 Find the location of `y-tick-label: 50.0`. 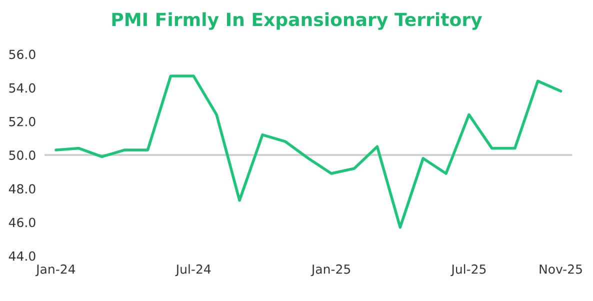

y-tick-label: 50.0 is located at coordinates (22, 155).